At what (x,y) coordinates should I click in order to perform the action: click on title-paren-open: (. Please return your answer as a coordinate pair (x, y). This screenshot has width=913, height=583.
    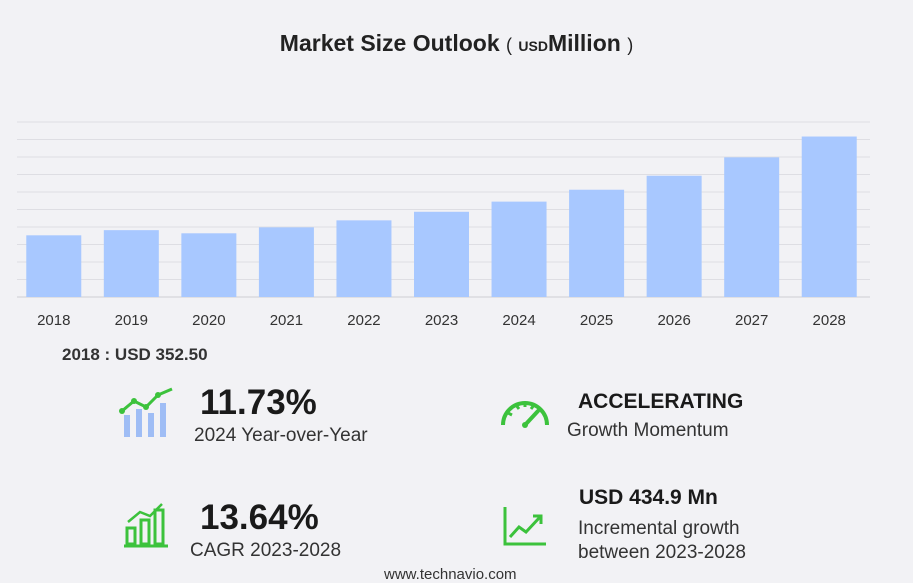
    Looking at the image, I should click on (509, 45).